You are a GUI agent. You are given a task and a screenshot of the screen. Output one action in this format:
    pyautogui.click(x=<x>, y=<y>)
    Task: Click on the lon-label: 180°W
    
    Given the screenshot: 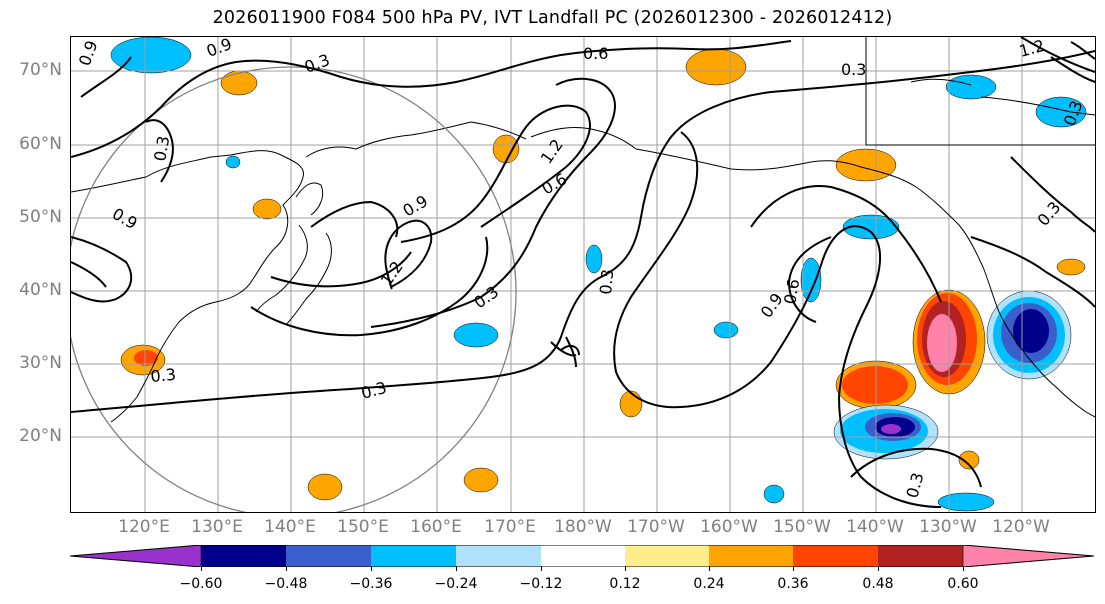 What is the action you would take?
    pyautogui.click(x=583, y=527)
    